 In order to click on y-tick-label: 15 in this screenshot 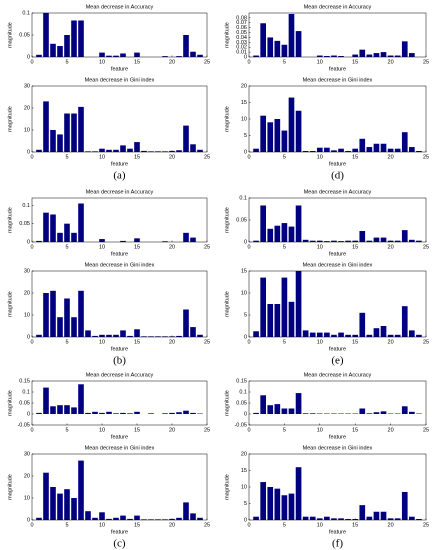, I will do `click(244, 471)`.